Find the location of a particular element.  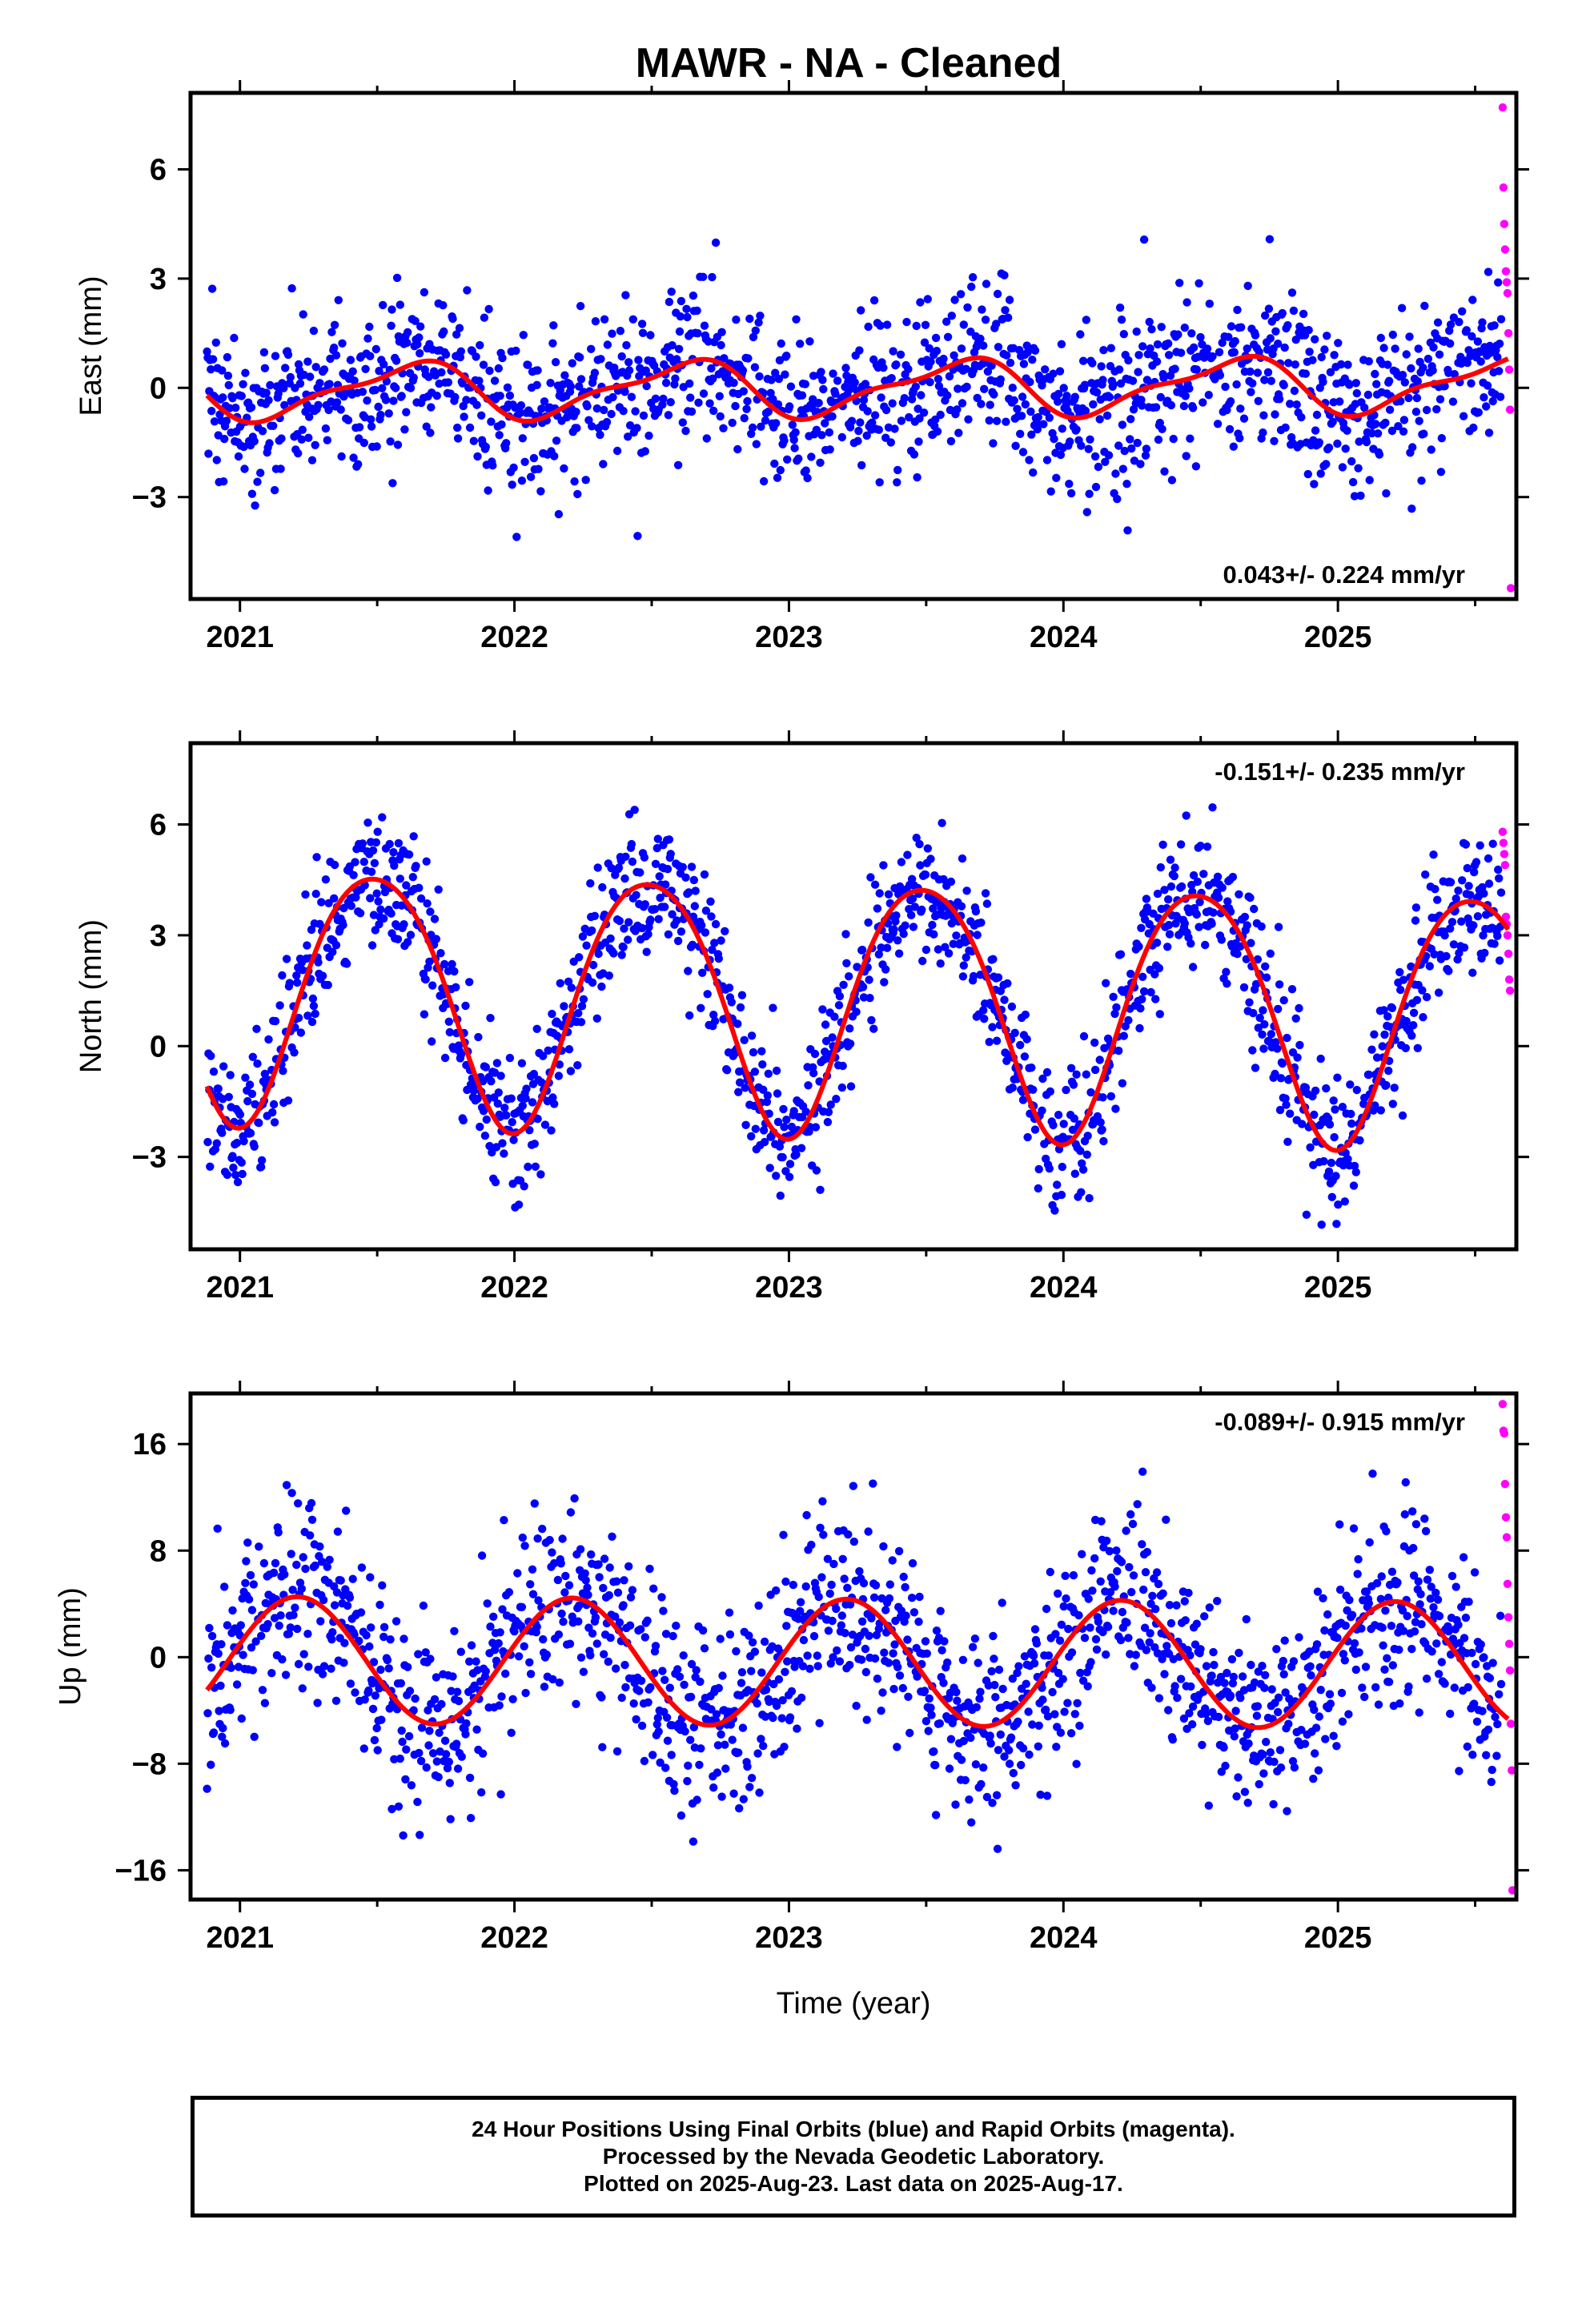

east-rate-label: 0.043+/- 0.224 mm/yr is located at coordinates (1344, 575).